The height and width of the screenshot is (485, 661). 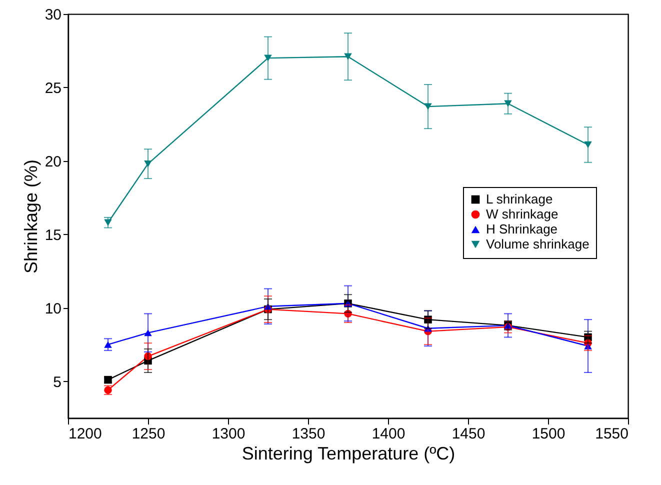 What do you see at coordinates (522, 229) in the screenshot?
I see `legend-label: H Shrinkage` at bounding box center [522, 229].